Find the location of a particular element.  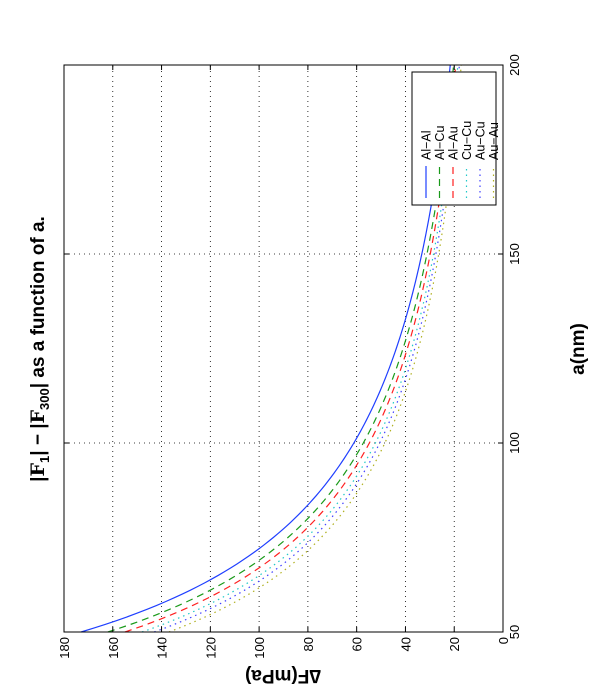

x-tick-label: 100 is located at coordinates (514, 443).